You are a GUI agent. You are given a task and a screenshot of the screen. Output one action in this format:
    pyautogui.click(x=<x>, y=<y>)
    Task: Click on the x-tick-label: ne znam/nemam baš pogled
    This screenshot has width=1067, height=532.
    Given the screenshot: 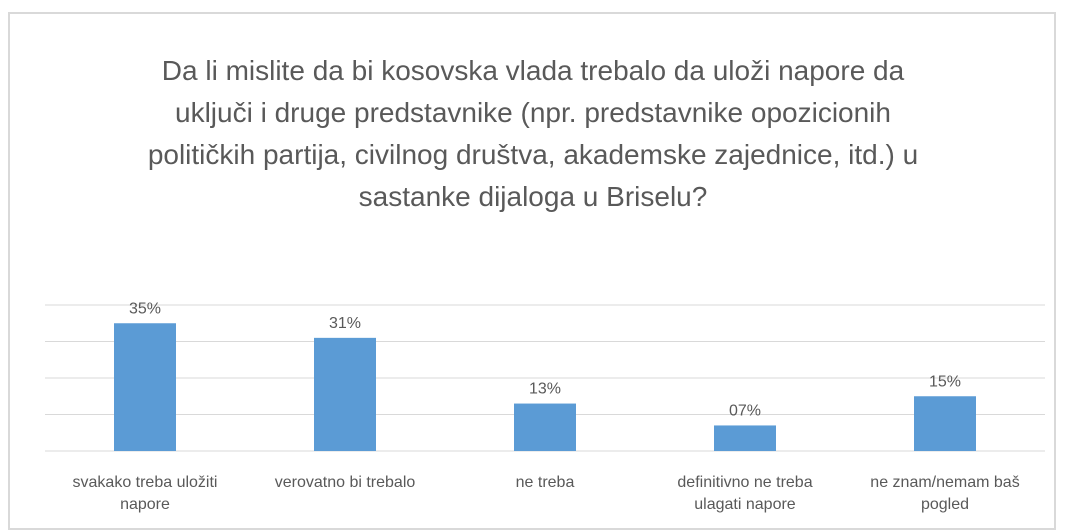 What is the action you would take?
    pyautogui.click(x=945, y=493)
    